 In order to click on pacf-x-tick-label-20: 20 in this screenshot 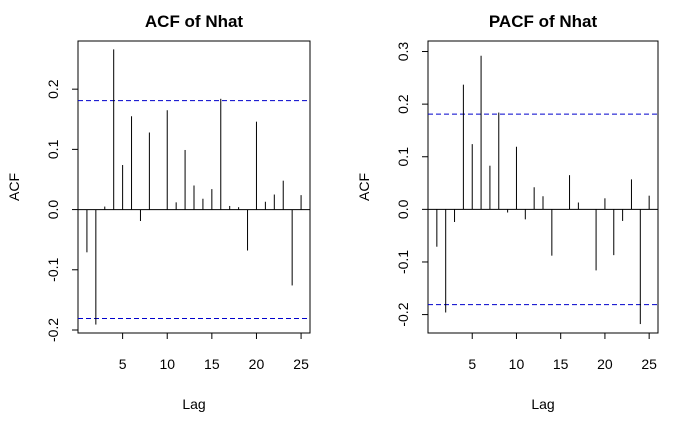, I will do `click(605, 364)`.